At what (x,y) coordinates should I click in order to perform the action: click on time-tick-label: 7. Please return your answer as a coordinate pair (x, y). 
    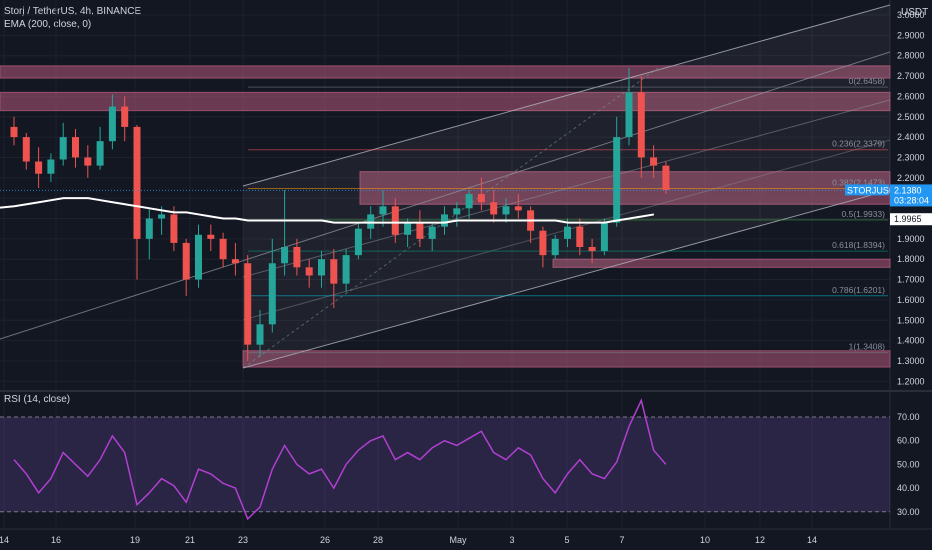
    Looking at the image, I should click on (621, 540).